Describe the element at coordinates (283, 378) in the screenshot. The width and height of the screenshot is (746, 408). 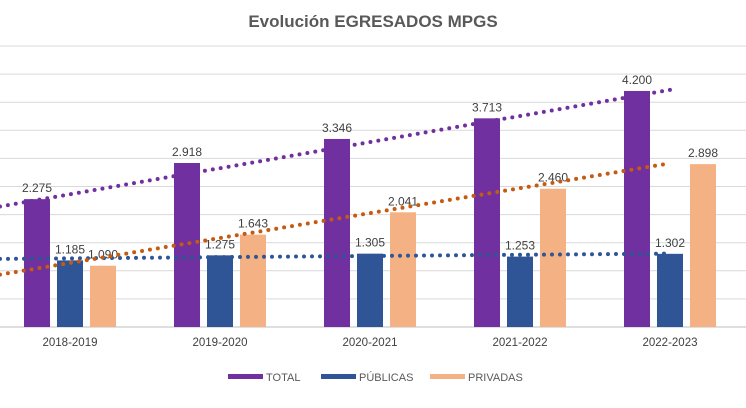
I see `legend-label: TOTAL` at that location.